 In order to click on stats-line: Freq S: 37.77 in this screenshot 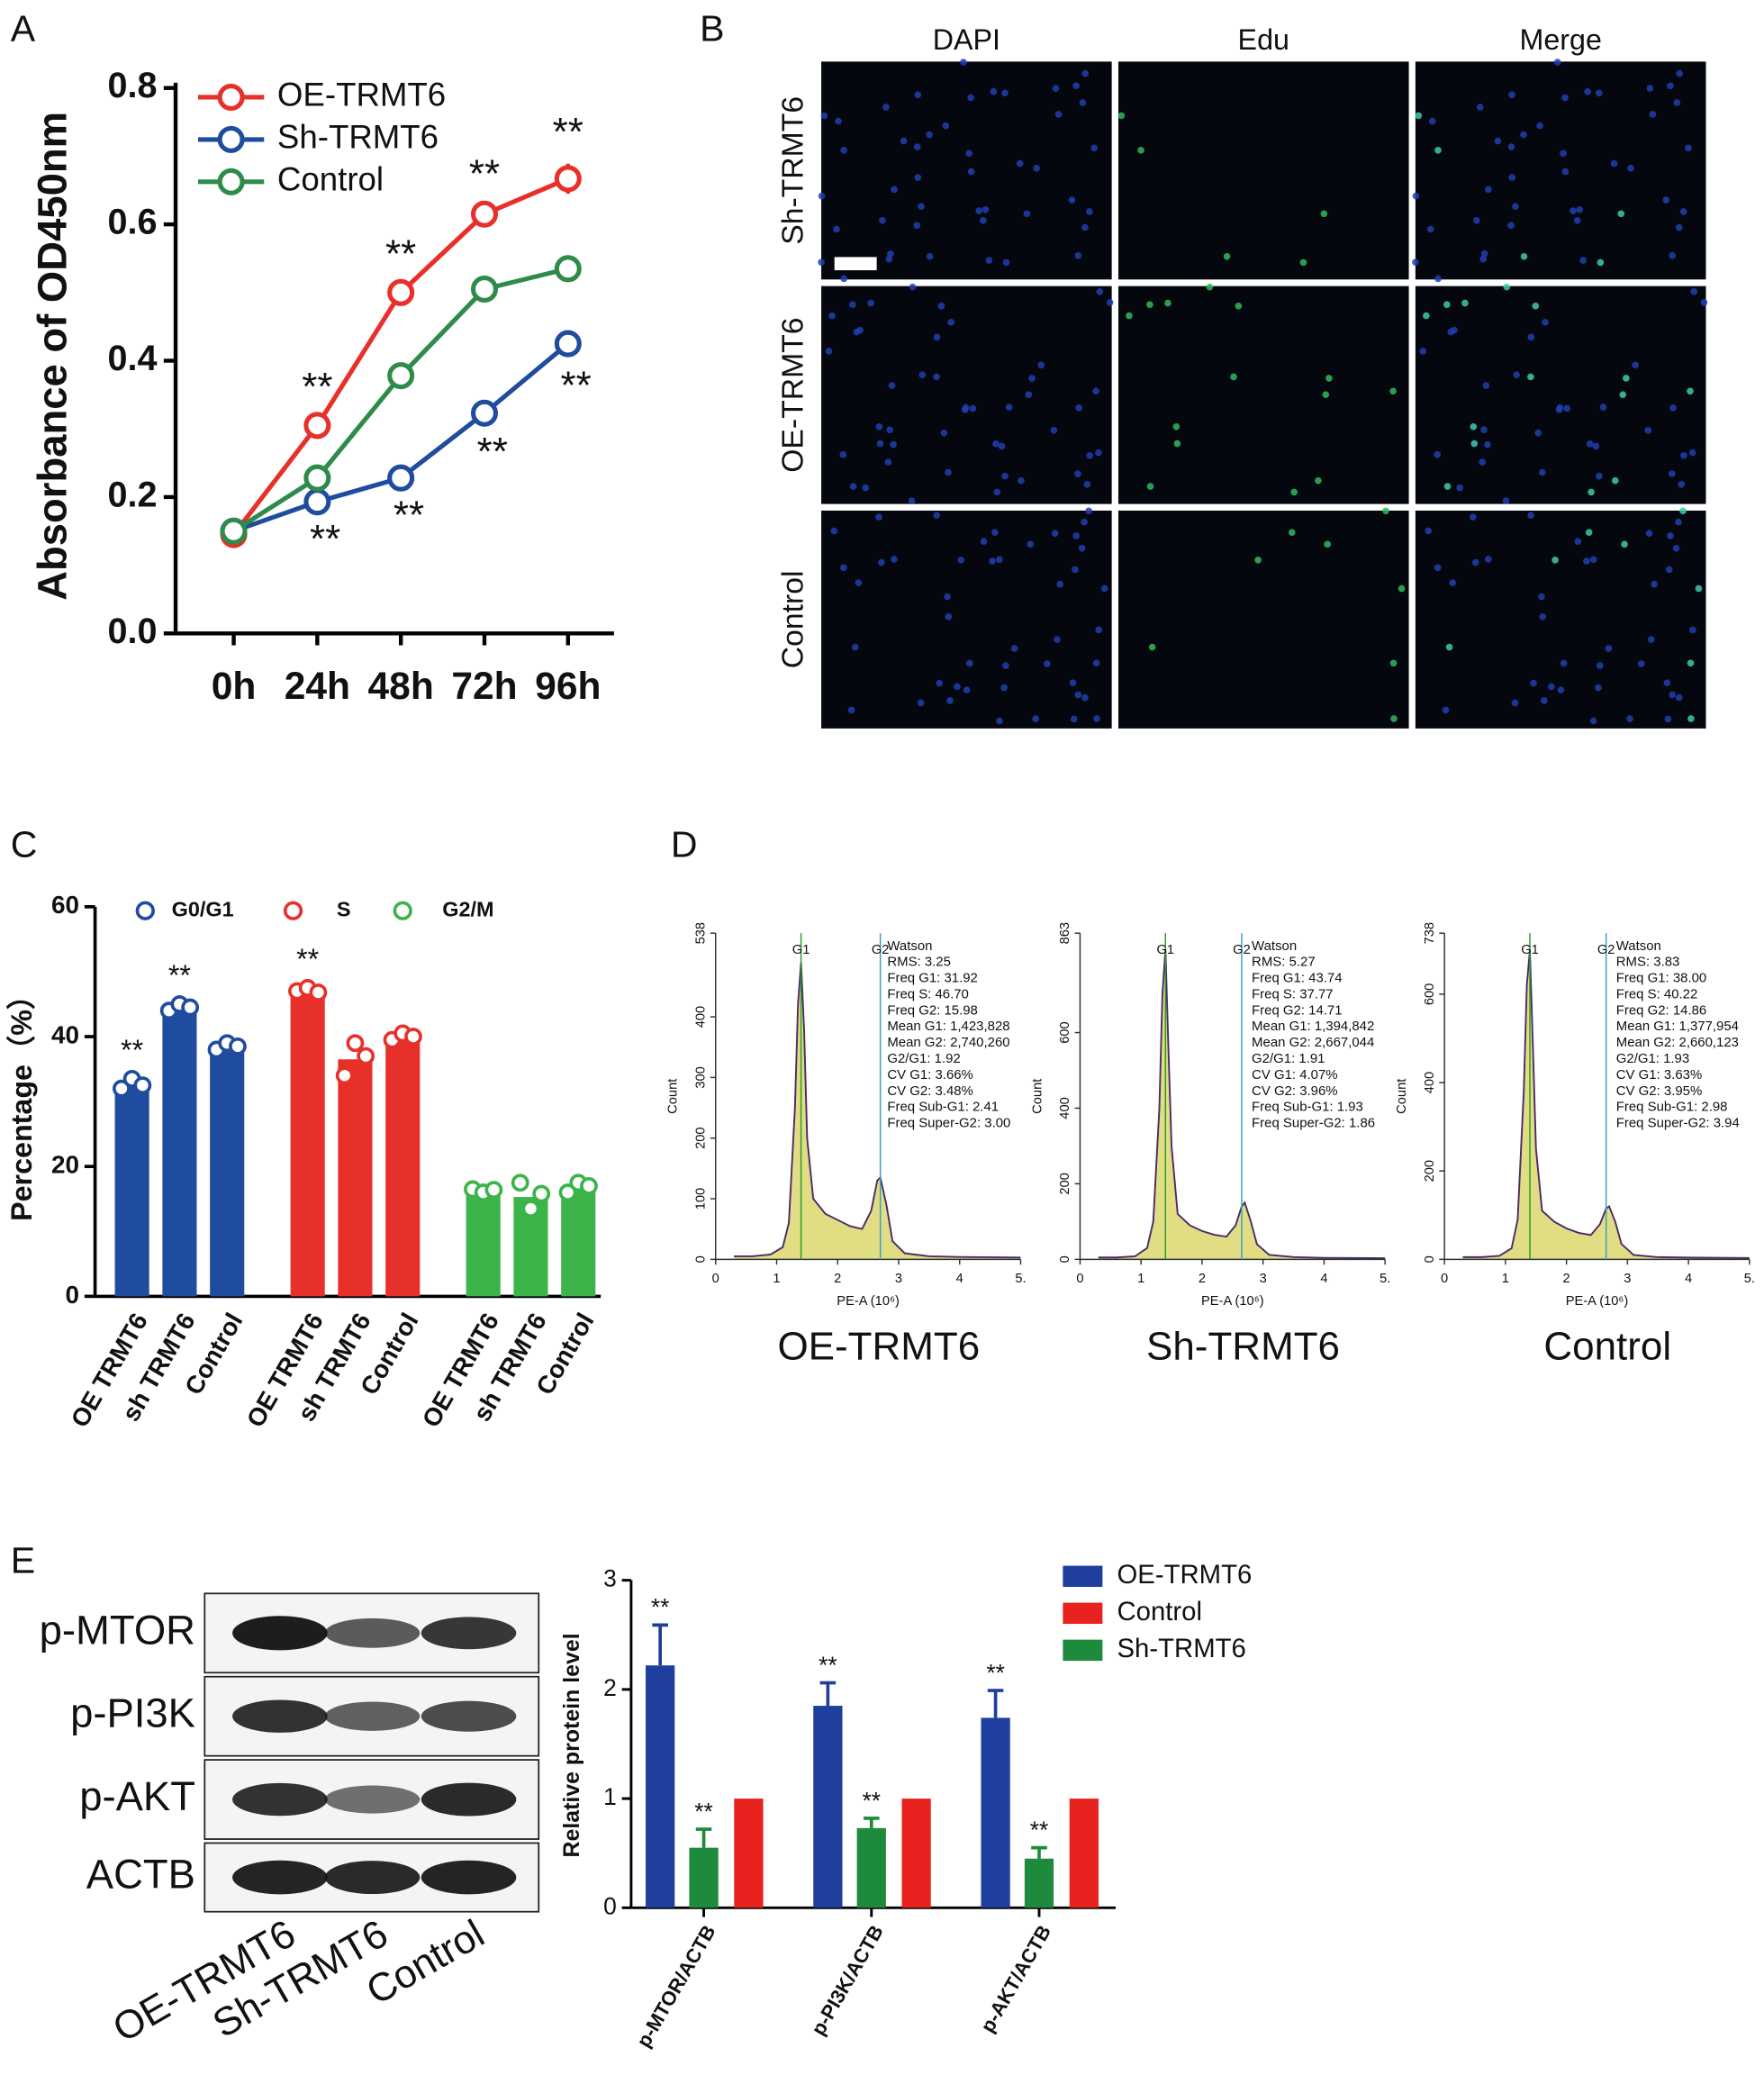, I will do `click(1293, 994)`.